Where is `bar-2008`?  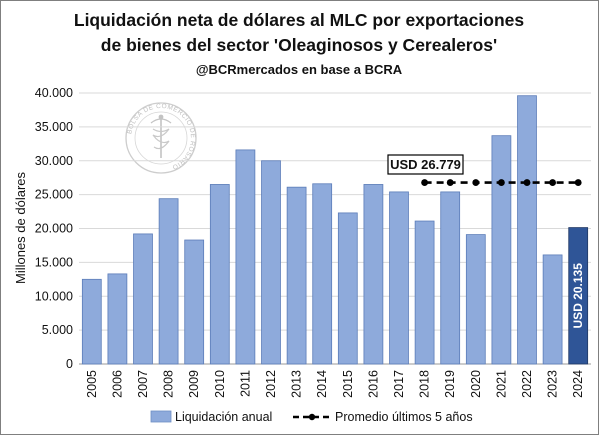 bar-2008 is located at coordinates (168, 281).